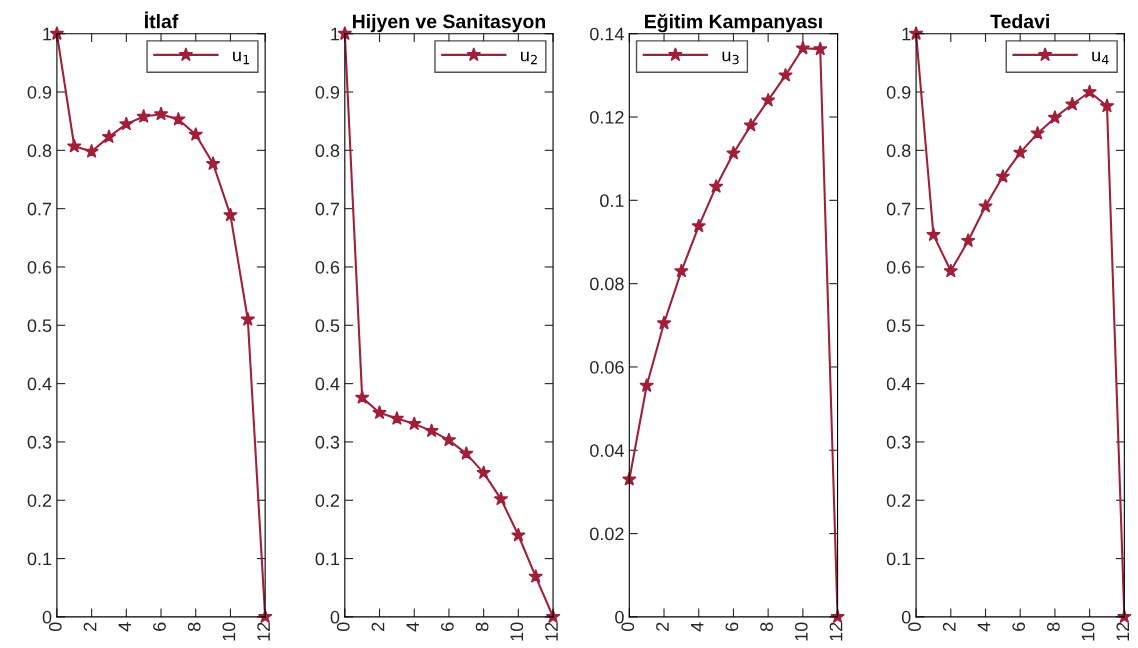 This screenshot has height=648, width=1138. Describe the element at coordinates (1019, 21) in the screenshot. I see `chart-title: Tedavi` at that location.